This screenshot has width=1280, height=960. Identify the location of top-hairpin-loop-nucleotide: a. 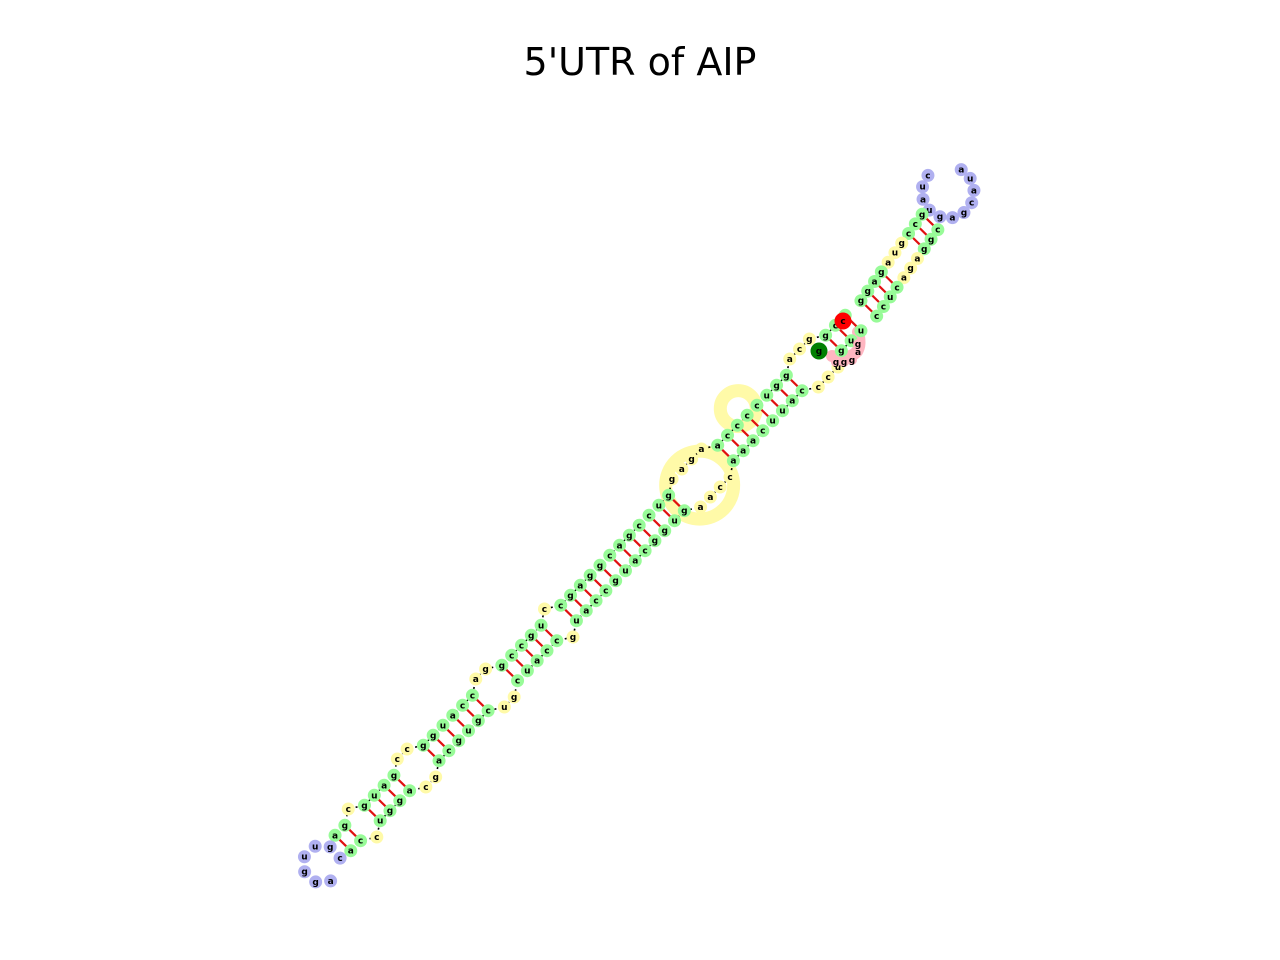
(923, 199).